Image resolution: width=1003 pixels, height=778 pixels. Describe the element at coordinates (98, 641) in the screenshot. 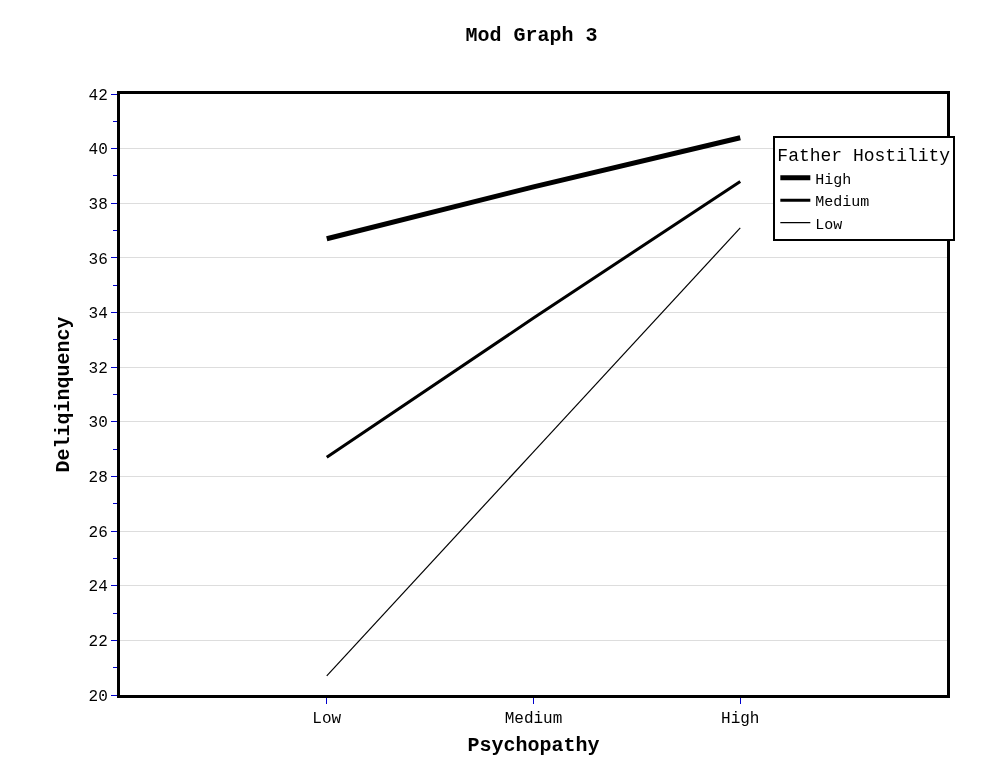

I see `y-tick-label: 22` at that location.